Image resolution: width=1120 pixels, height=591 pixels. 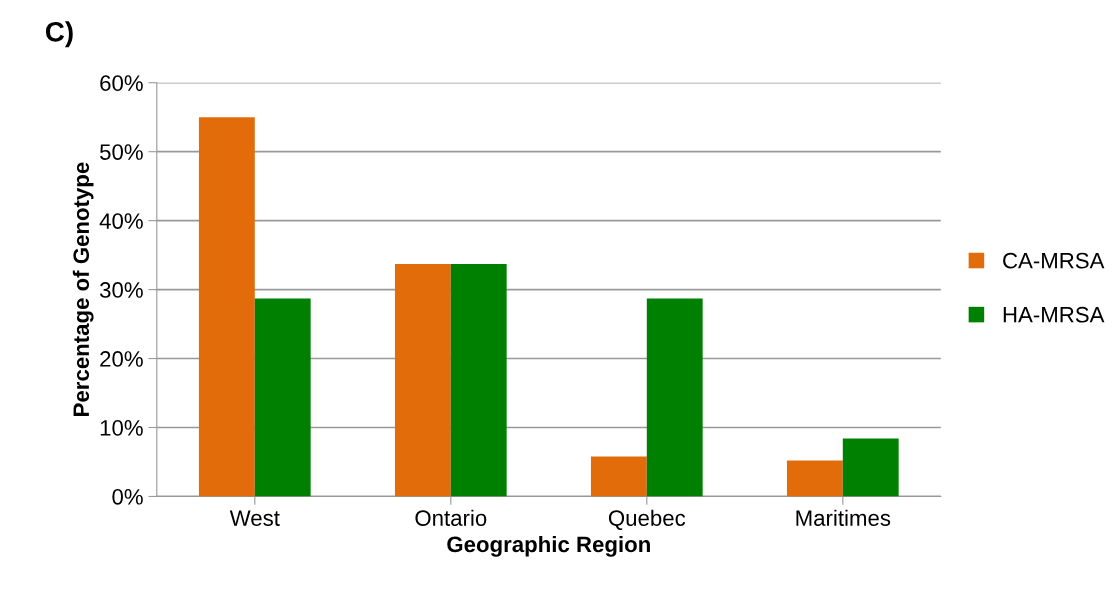 What do you see at coordinates (1054, 314) in the screenshot?
I see `legend-label: HA-MRSA` at bounding box center [1054, 314].